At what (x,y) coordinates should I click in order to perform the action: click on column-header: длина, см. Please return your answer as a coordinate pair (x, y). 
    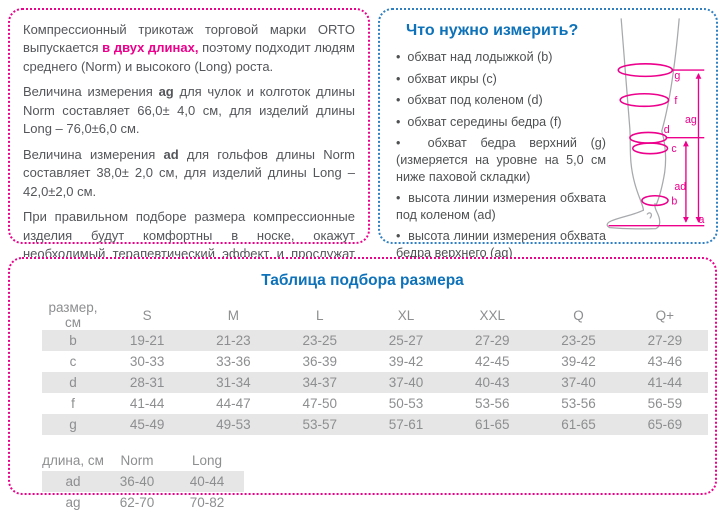
    Looking at the image, I should click on (73, 460).